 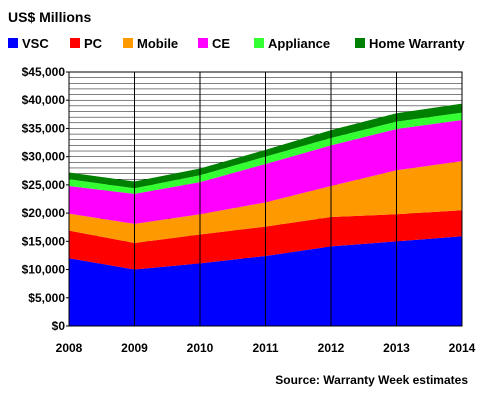 What do you see at coordinates (44, 185) in the screenshot?
I see `y-tick-label: $25,000` at bounding box center [44, 185].